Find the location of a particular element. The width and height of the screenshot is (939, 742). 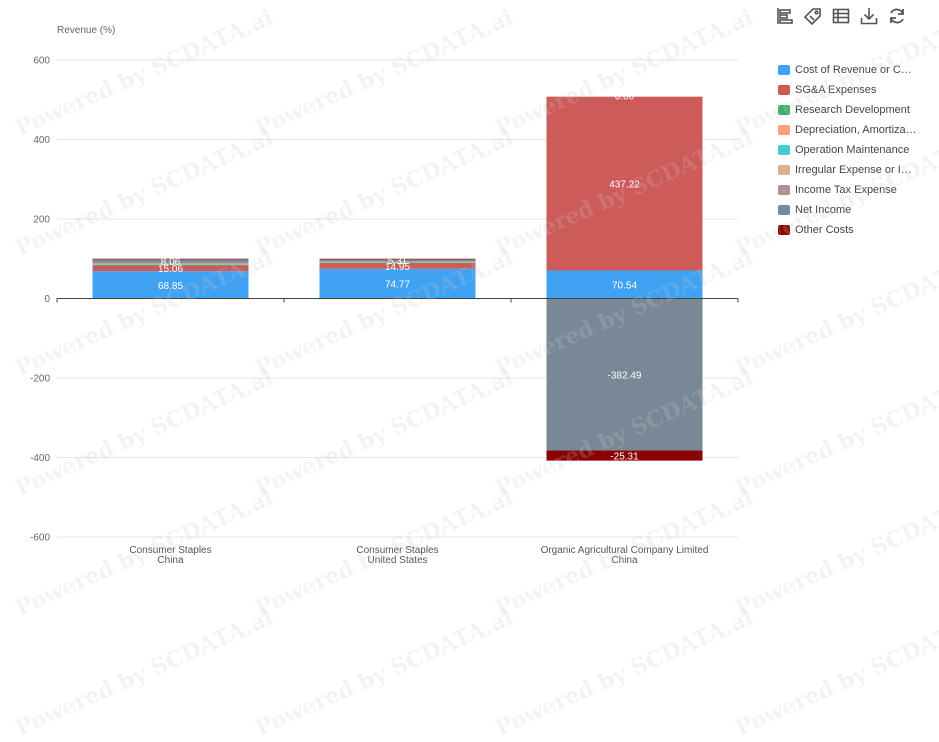

bar-chart-icon is located at coordinates (785, 16).